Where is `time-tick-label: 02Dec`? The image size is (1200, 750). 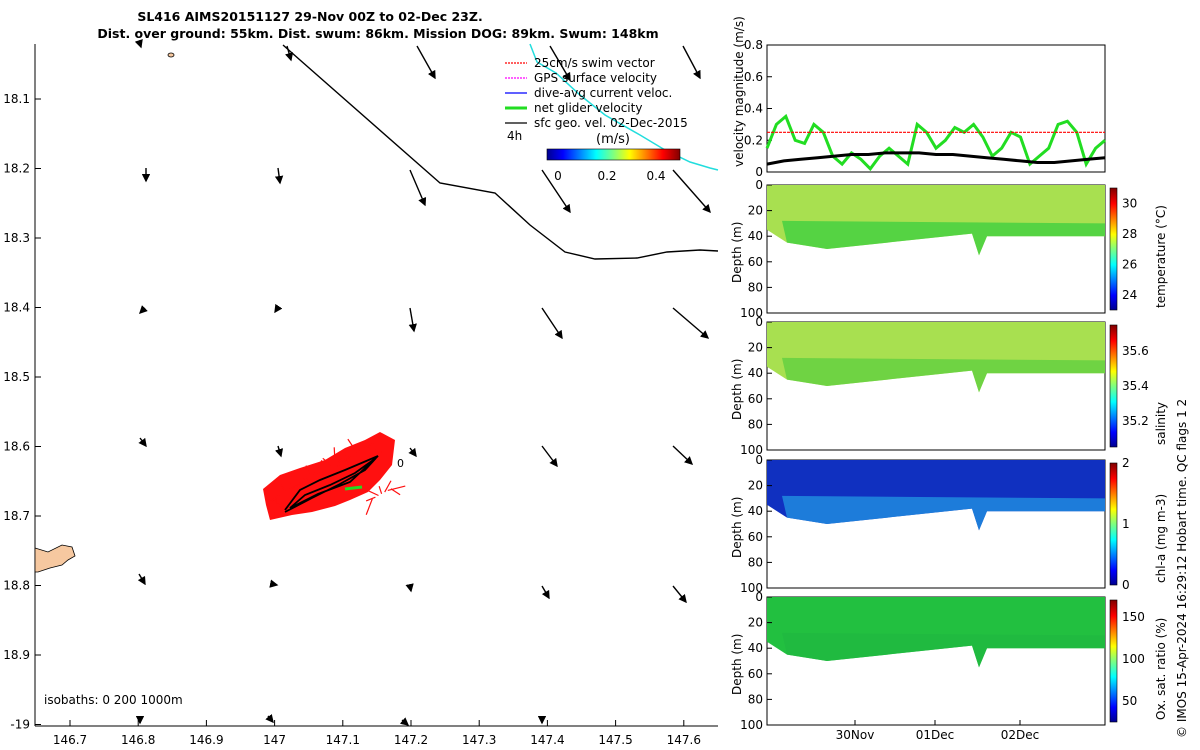
time-tick-label: 02Dec is located at coordinates (1020, 735).